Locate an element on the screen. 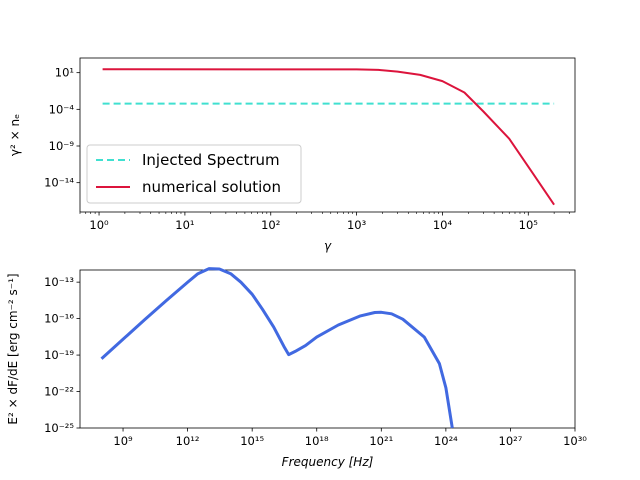 Image resolution: width=640 pixels, height=480 pixels. spectrum-x-tick-label: 10⁴ is located at coordinates (443, 225).